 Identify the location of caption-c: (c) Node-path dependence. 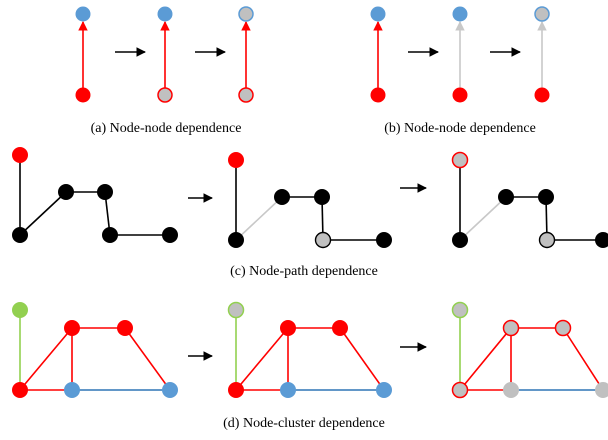
(304, 271).